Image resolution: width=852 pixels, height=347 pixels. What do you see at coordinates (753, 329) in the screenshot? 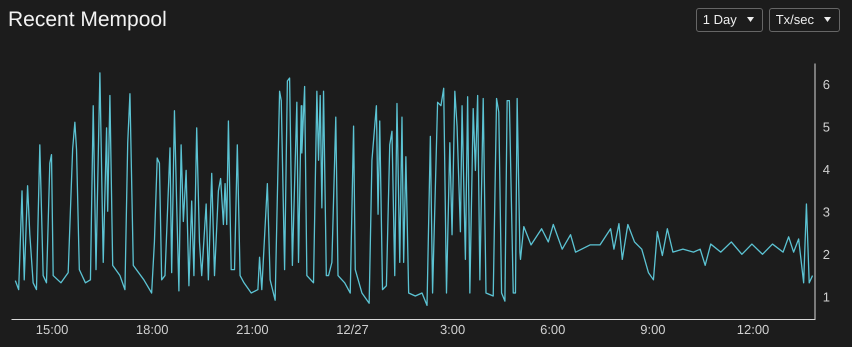
I see `x-tick-label: 12:00` at bounding box center [753, 329].